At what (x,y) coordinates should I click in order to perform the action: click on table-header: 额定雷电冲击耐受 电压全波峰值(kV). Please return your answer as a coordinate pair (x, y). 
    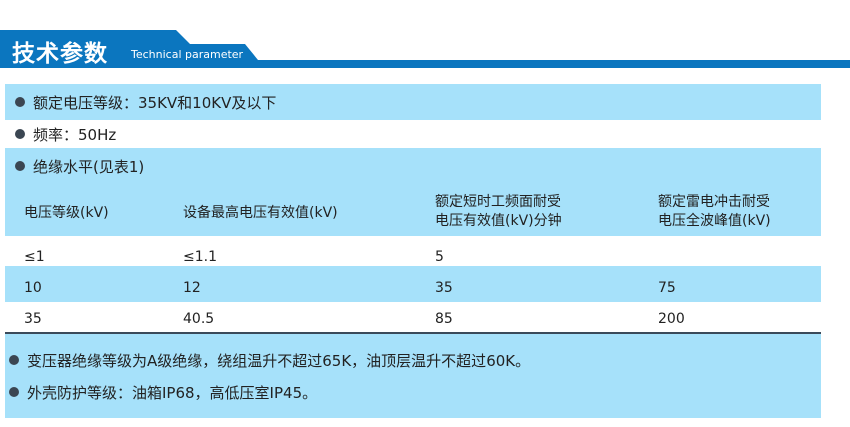
    Looking at the image, I should click on (714, 211).